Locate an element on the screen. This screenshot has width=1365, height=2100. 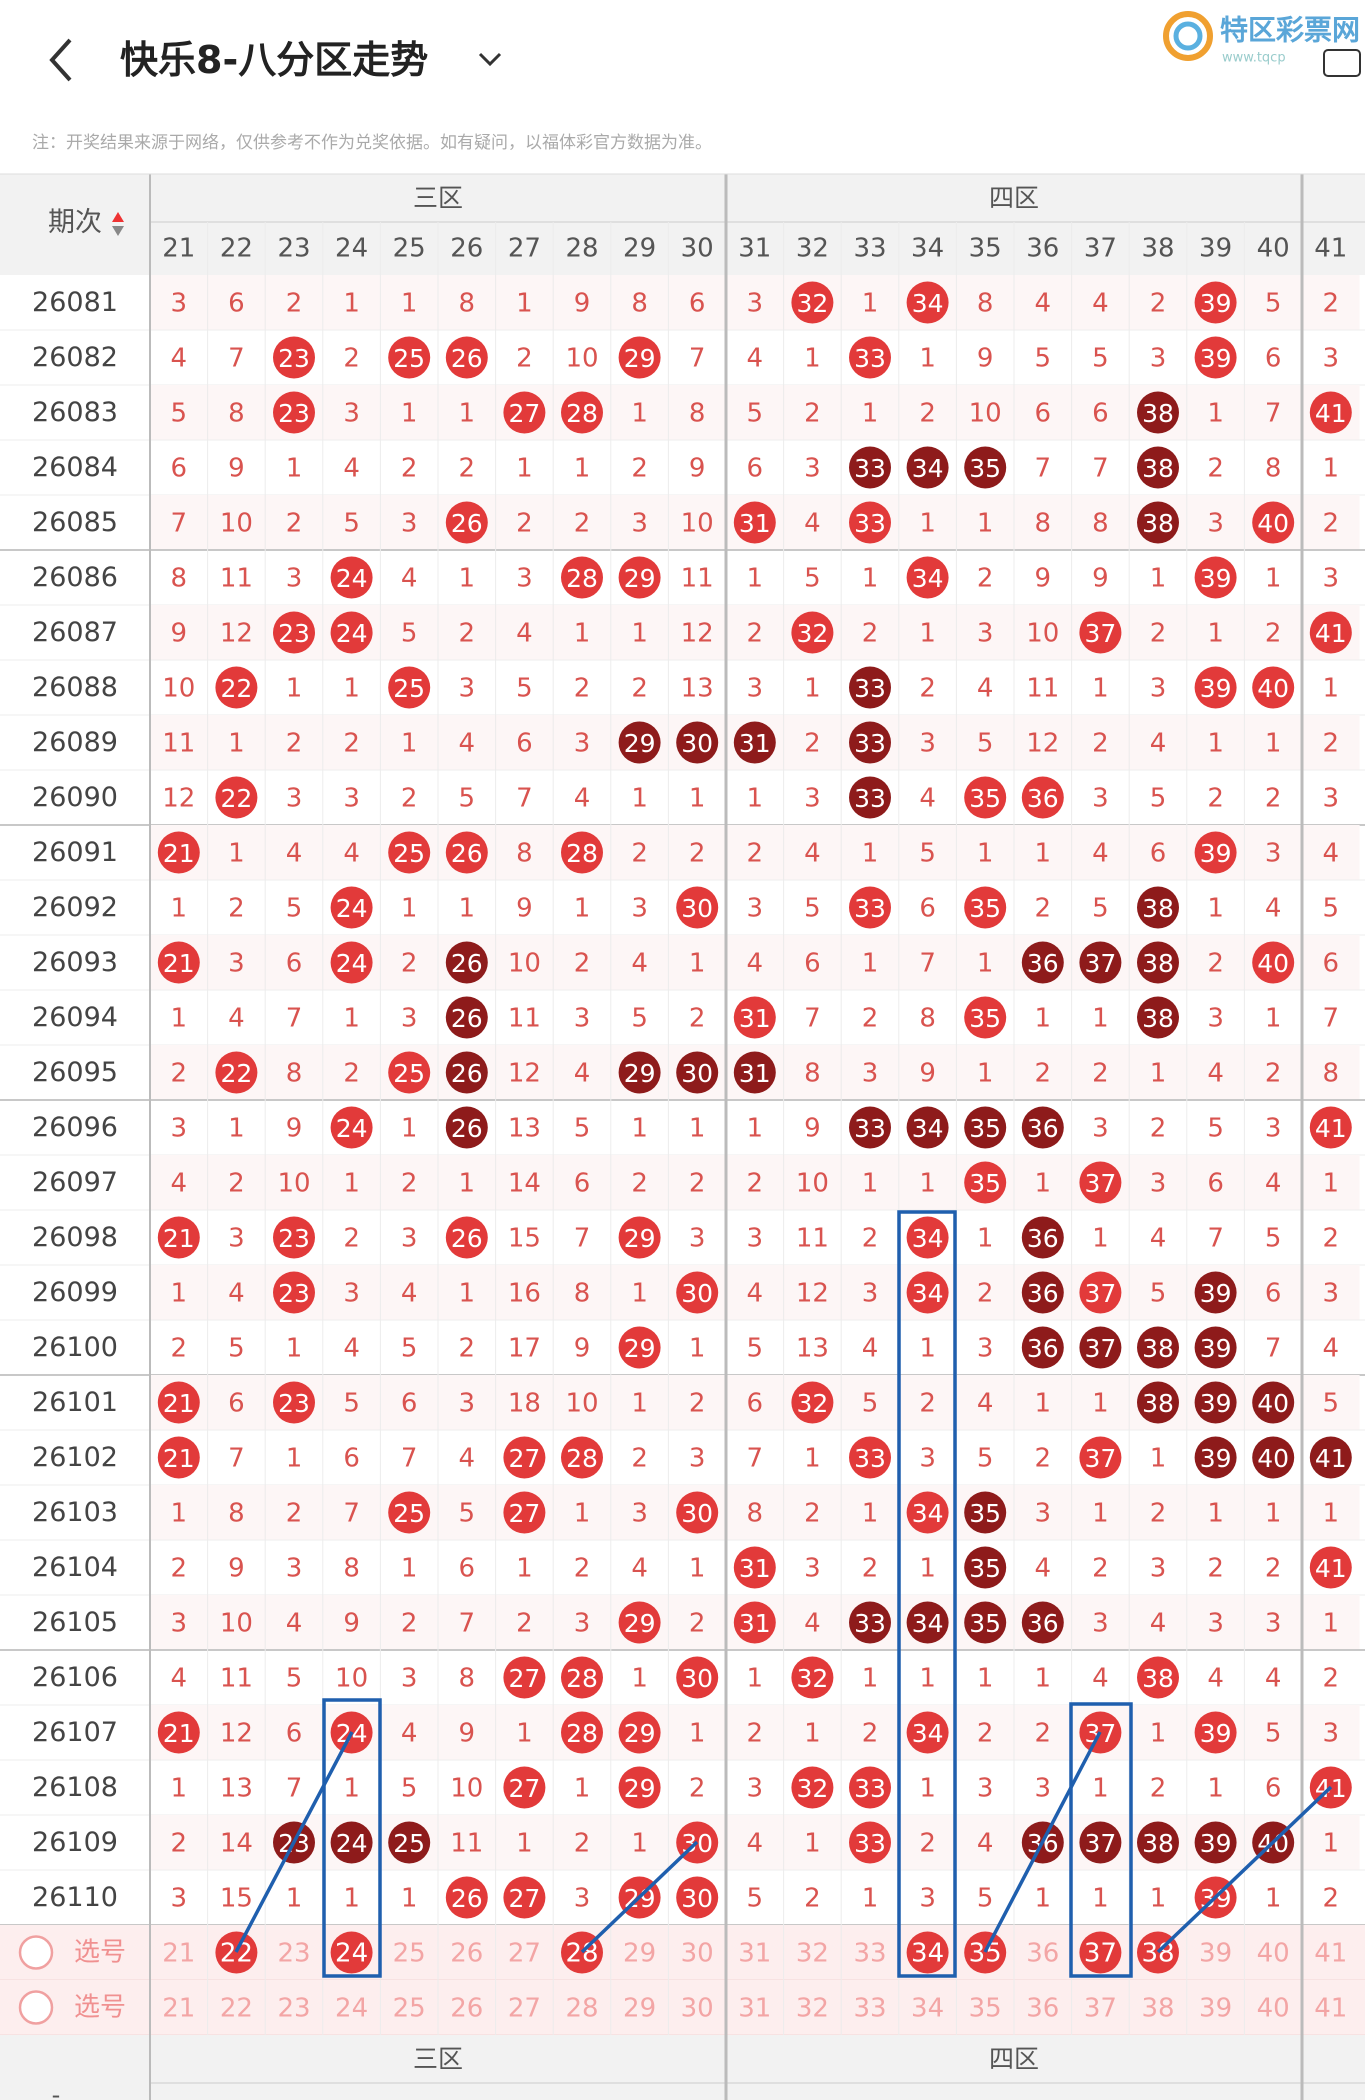
select-number: 28 is located at coordinates (581, 2009).